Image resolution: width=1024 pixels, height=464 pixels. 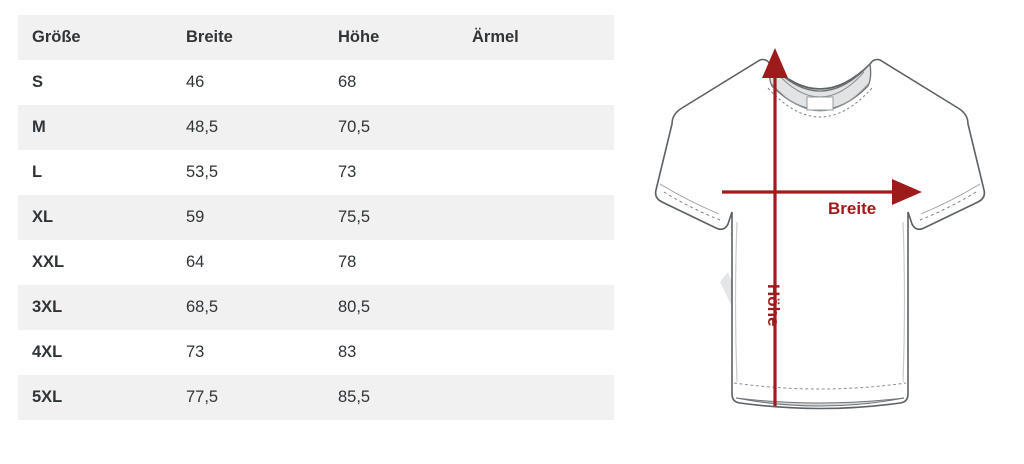 What do you see at coordinates (852, 208) in the screenshot?
I see `width-label: Breite` at bounding box center [852, 208].